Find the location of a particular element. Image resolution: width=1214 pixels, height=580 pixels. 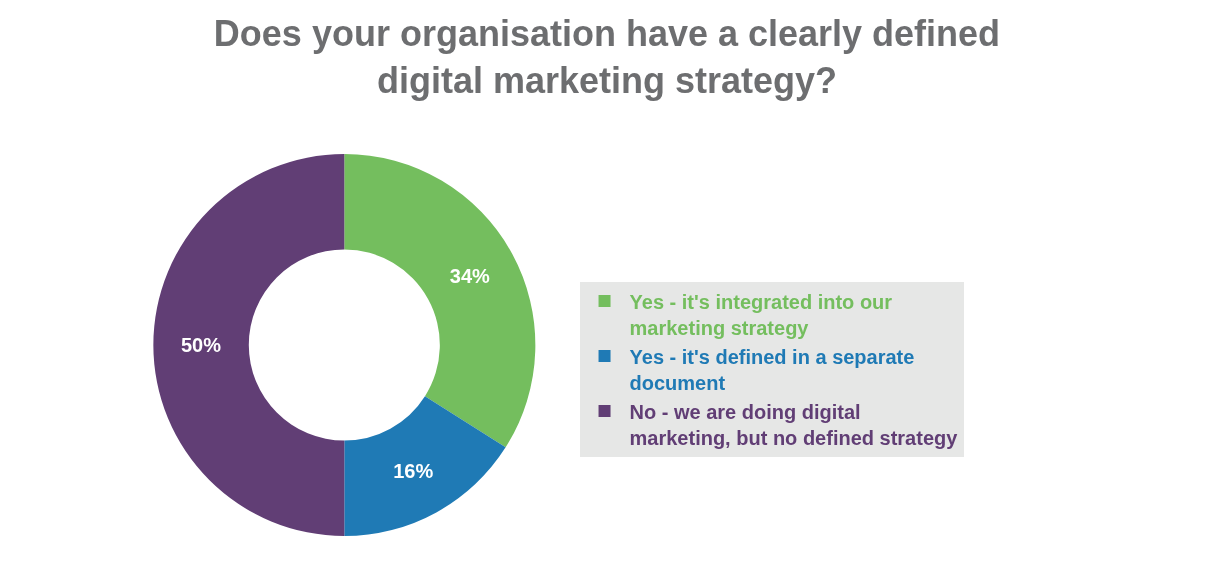

legend-label: Yes - it's defined in a separate document is located at coordinates (772, 369).